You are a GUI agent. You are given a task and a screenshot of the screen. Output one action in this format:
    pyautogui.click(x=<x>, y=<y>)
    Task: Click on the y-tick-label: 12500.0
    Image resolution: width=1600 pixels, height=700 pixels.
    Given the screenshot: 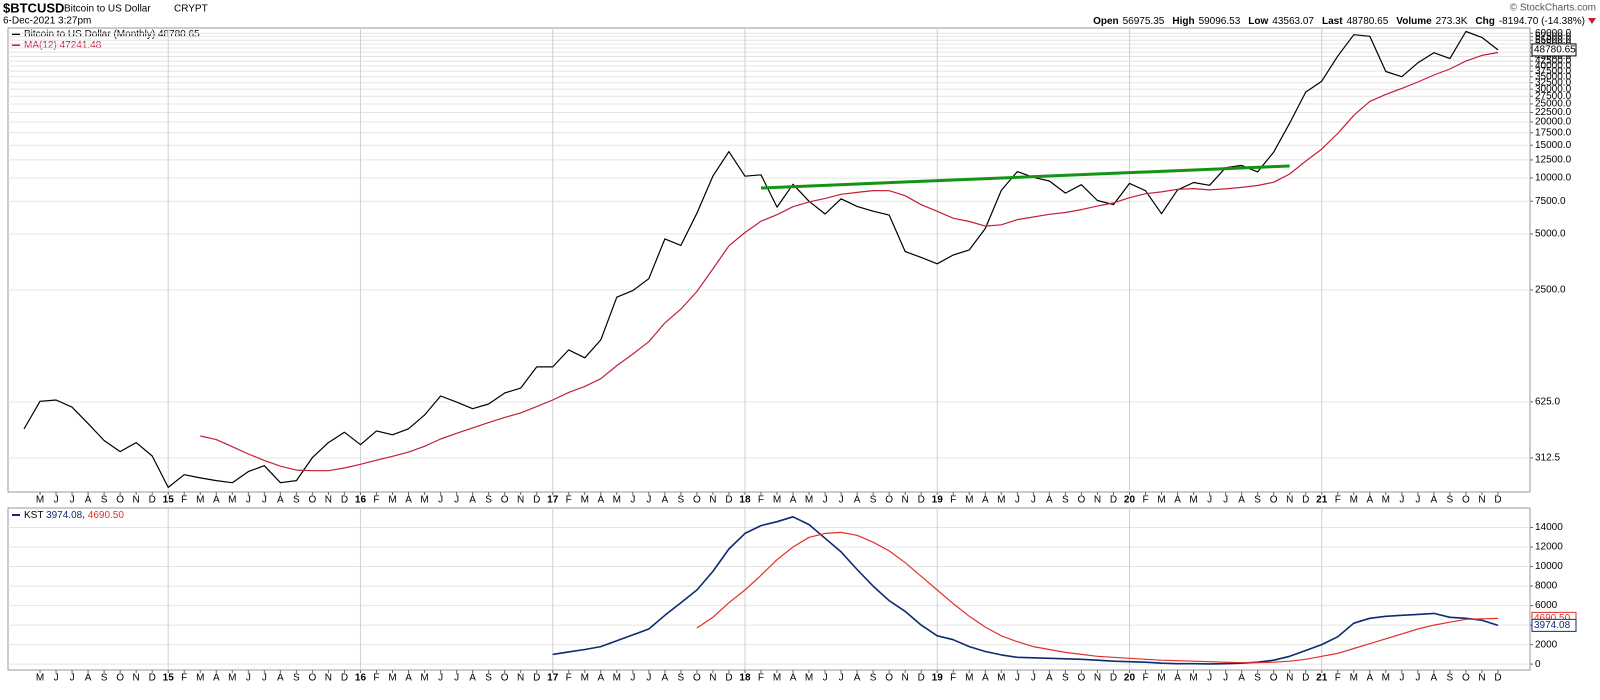 What is the action you would take?
    pyautogui.click(x=1553, y=160)
    